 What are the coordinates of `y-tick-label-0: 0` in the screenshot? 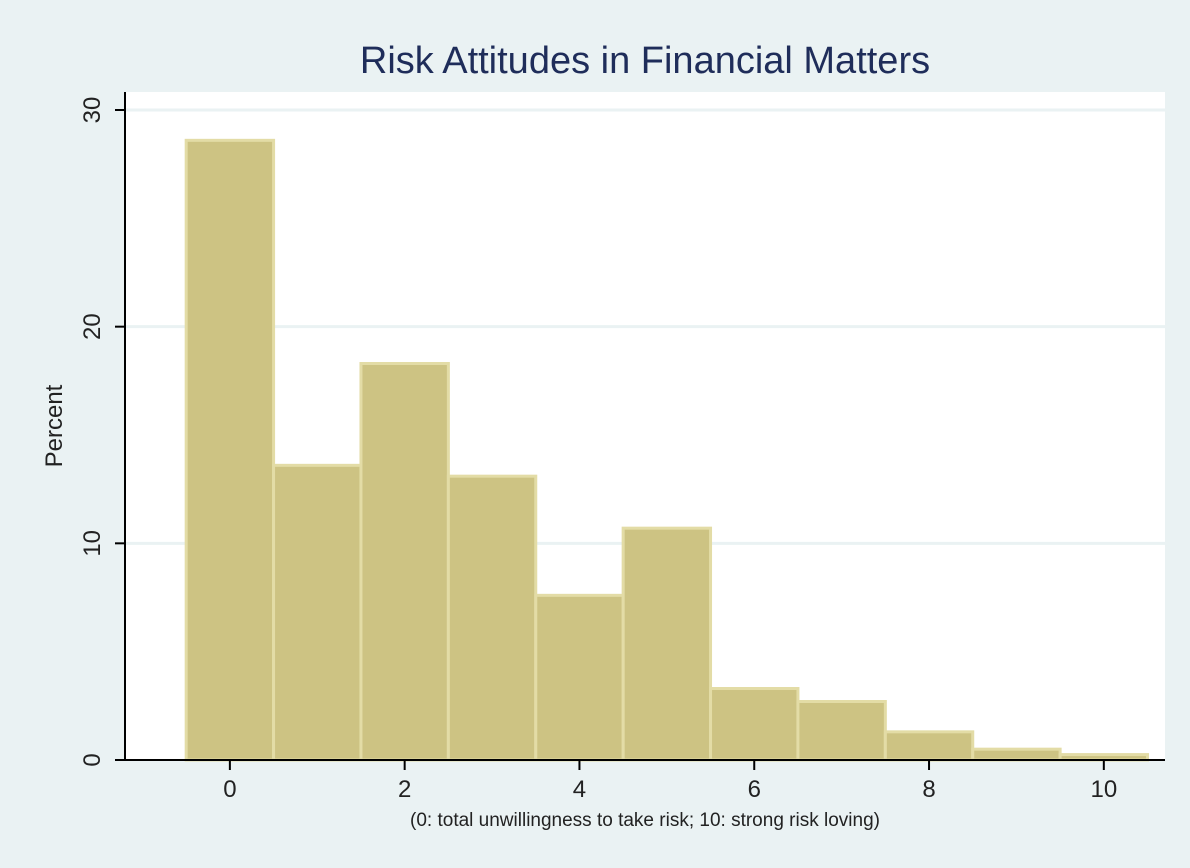 It's located at (92, 759).